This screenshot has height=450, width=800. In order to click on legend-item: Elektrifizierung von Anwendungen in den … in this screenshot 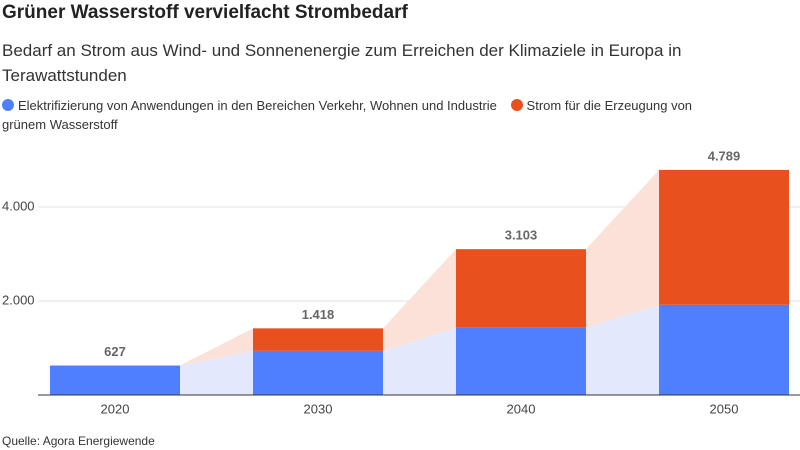, I will do `click(249, 105)`.